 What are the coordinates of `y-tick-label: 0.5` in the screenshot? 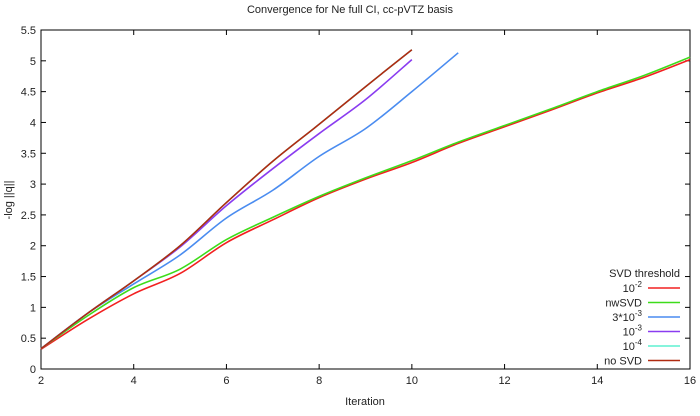 It's located at (28, 339).